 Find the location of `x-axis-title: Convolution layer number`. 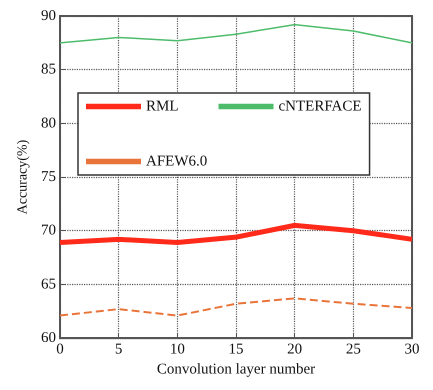

x-axis-title: Convolution layer number is located at coordinates (236, 370).